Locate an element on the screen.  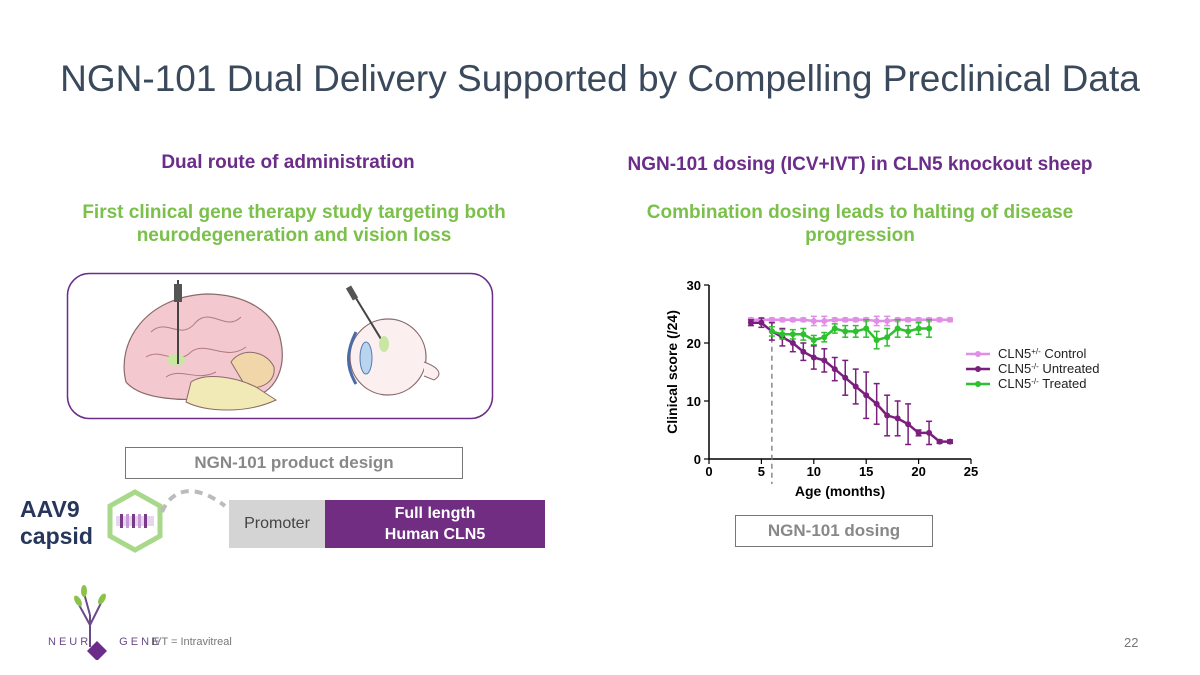
dashed-connector is located at coordinates (193, 501).